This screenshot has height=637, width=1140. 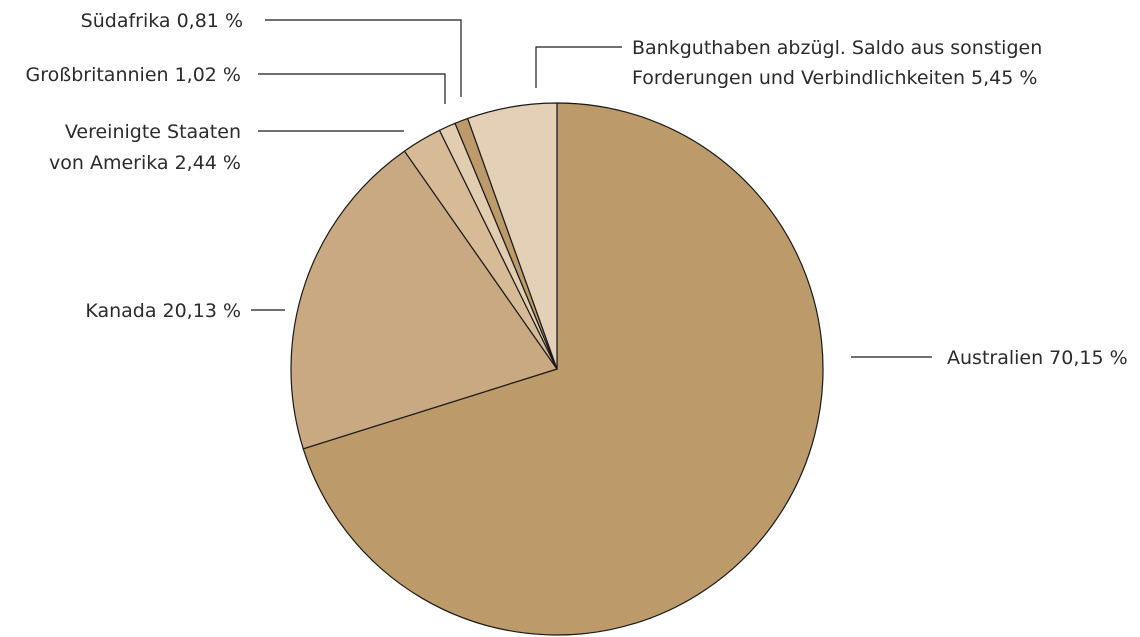 What do you see at coordinates (578, 67) in the screenshot?
I see `leader-line-bankguthaben` at bounding box center [578, 67].